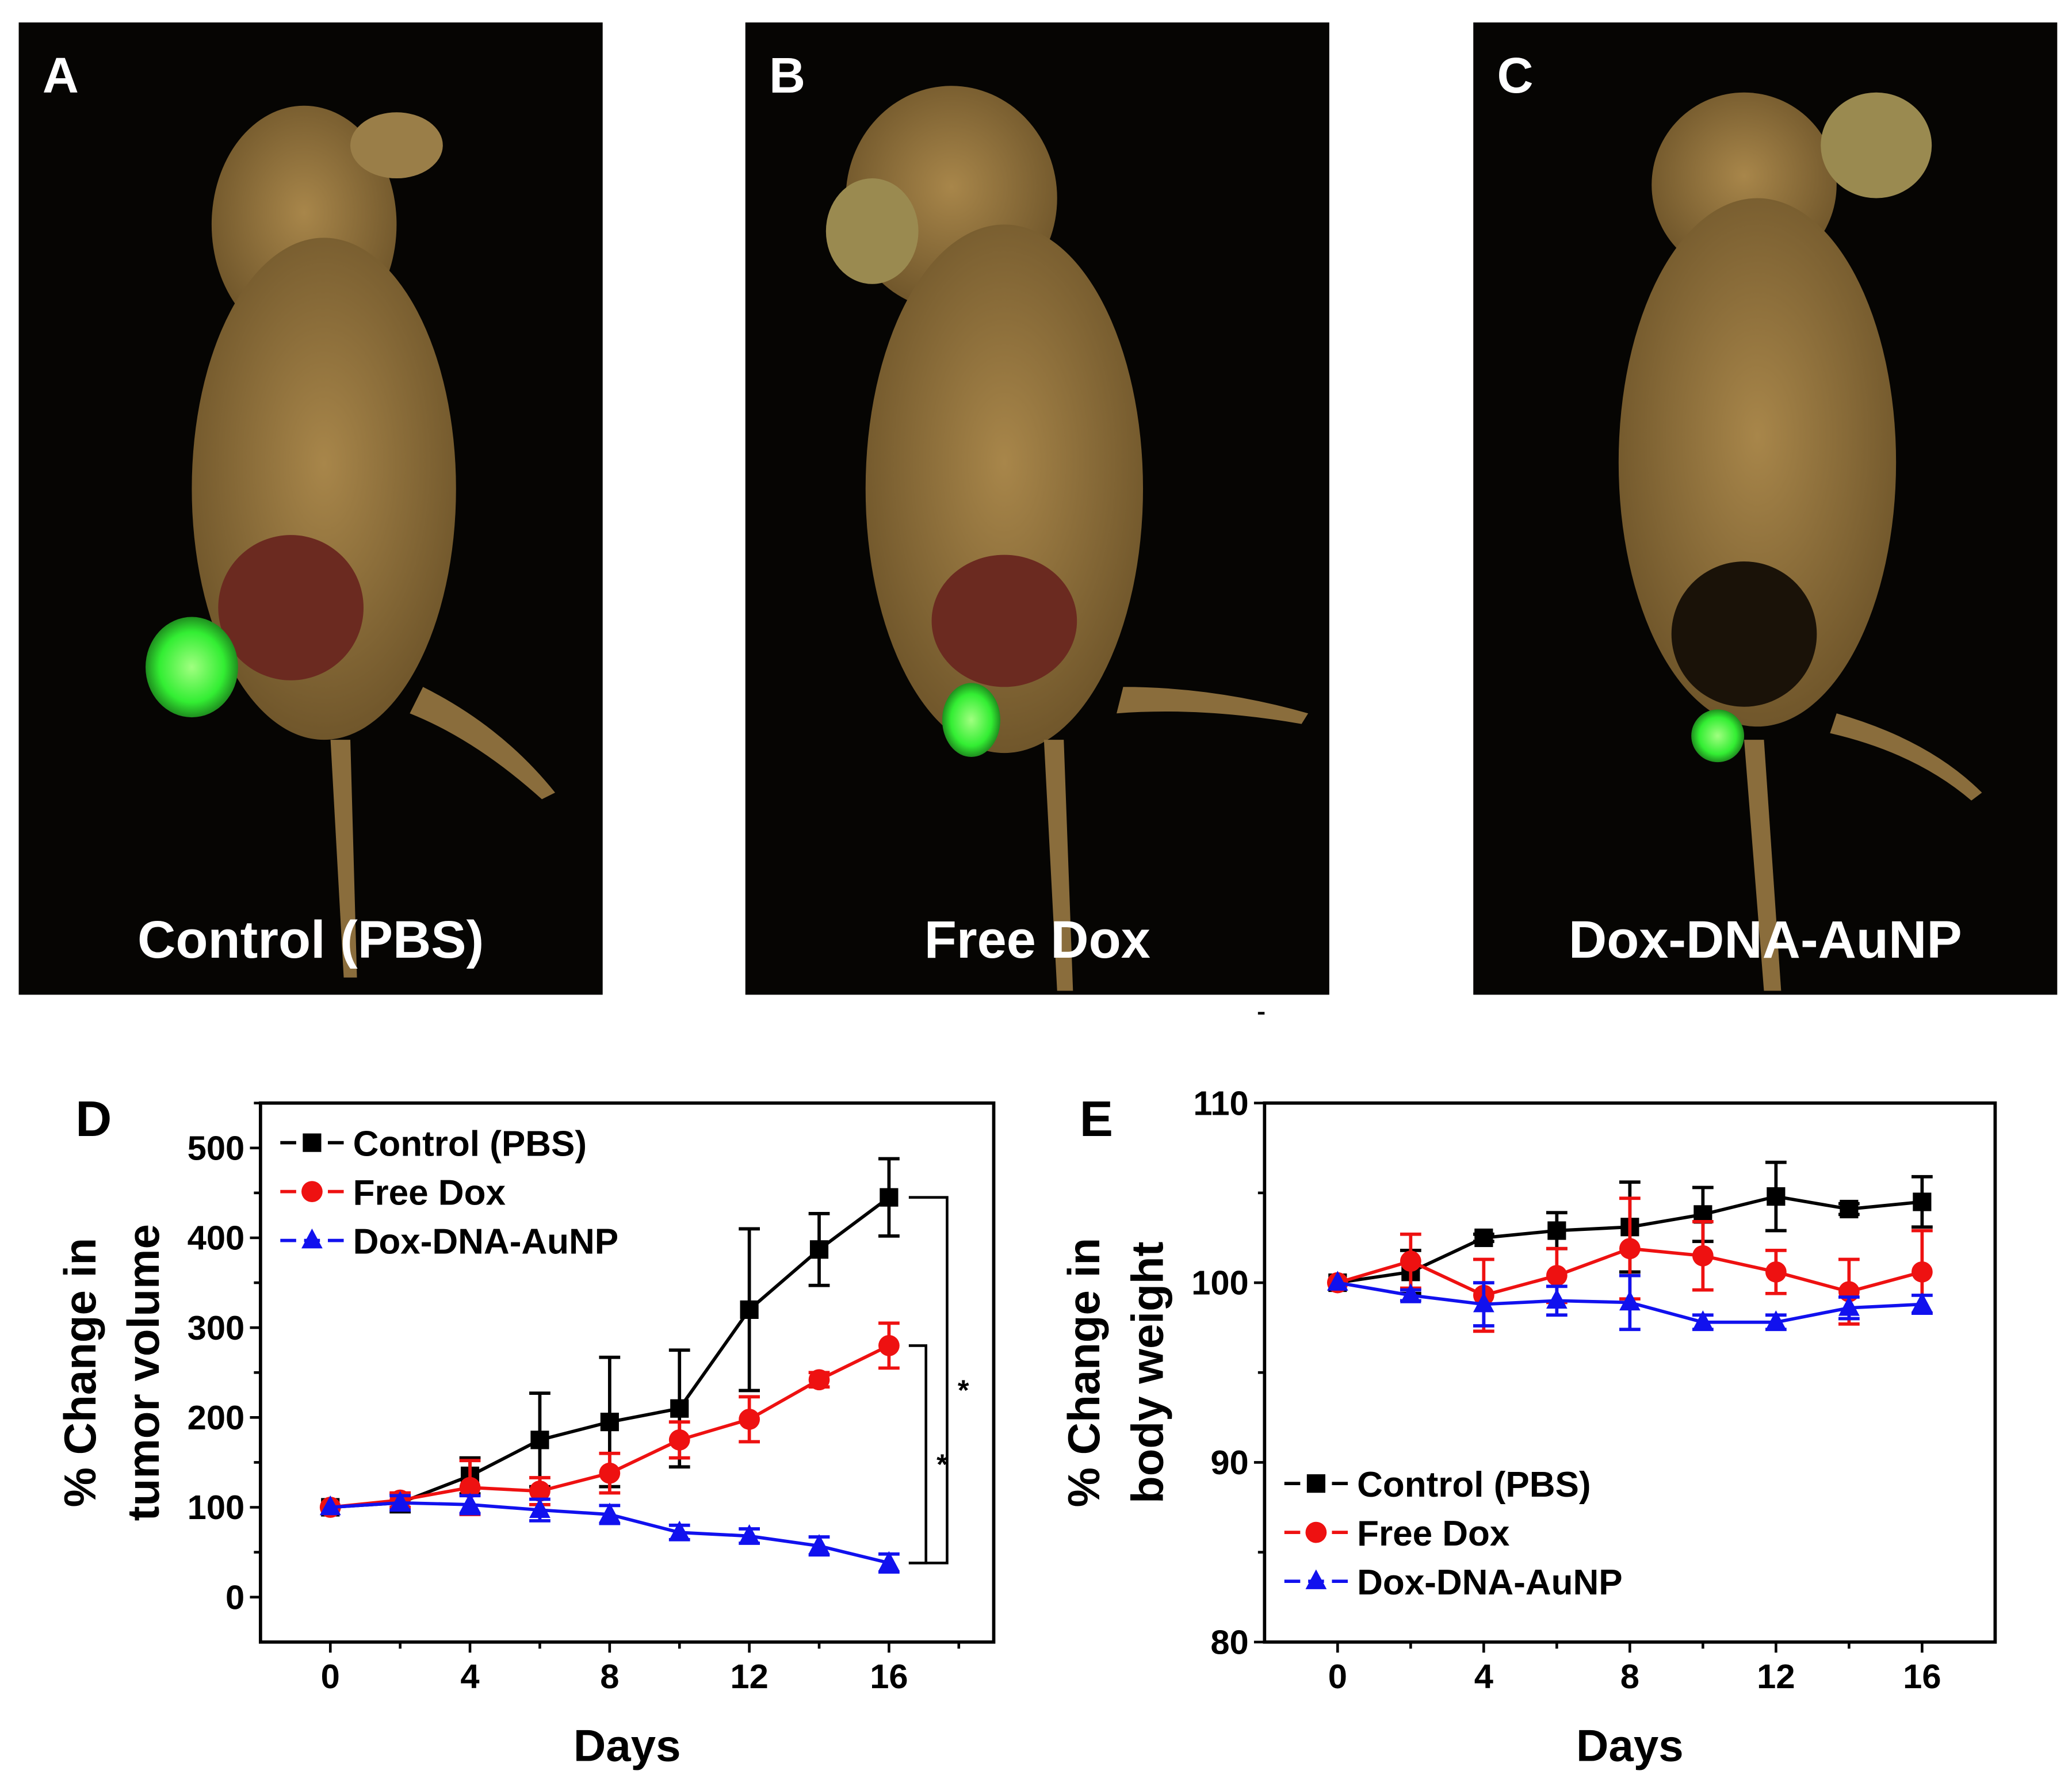  Describe the element at coordinates (918, 1454) in the screenshot. I see `significance-bracket` at that location.